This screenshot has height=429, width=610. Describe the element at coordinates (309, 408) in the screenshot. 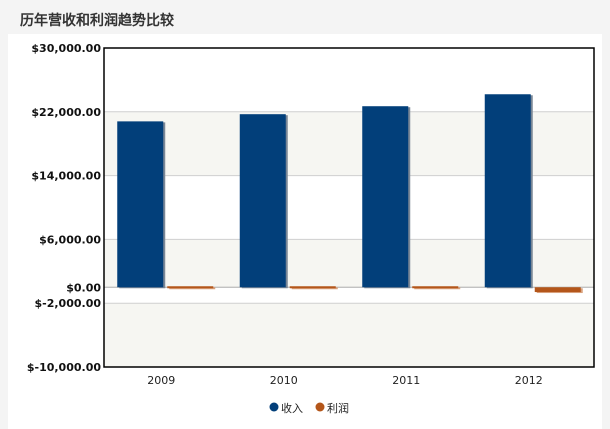

I see `legend: 收入 利润` at that location.